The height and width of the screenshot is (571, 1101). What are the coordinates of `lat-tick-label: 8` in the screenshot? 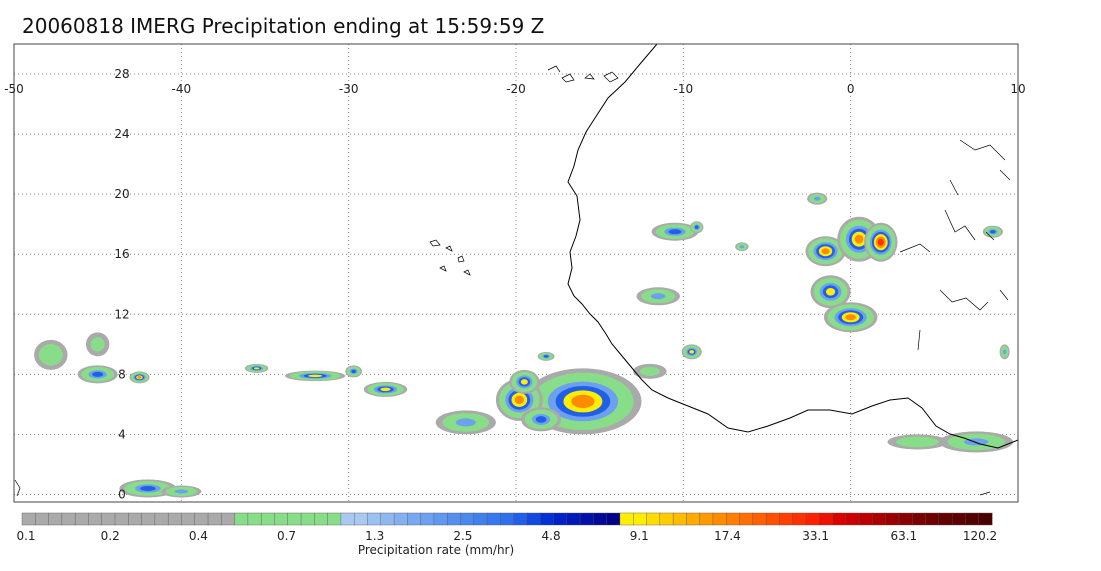 It's located at (122, 374).